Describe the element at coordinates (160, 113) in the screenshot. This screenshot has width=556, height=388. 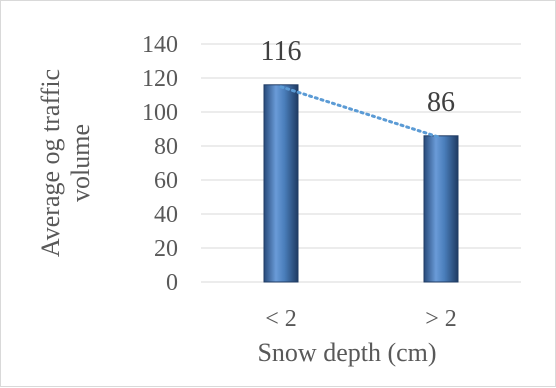
I see `y-tick-label: 100` at that location.